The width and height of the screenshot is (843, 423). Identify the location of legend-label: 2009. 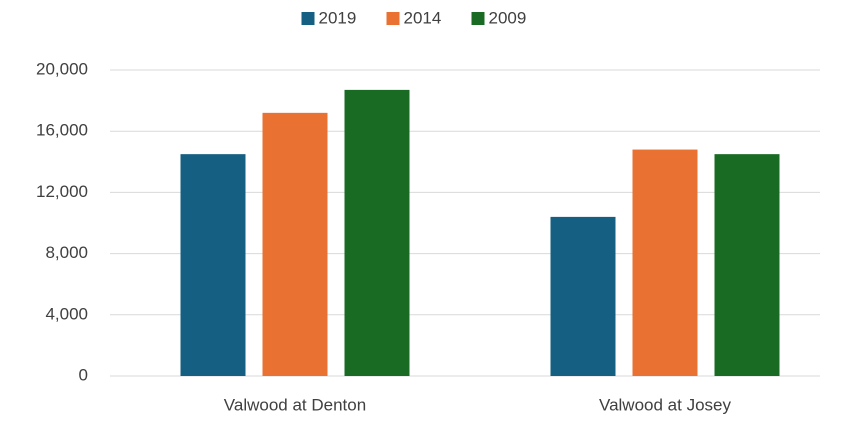
(508, 17).